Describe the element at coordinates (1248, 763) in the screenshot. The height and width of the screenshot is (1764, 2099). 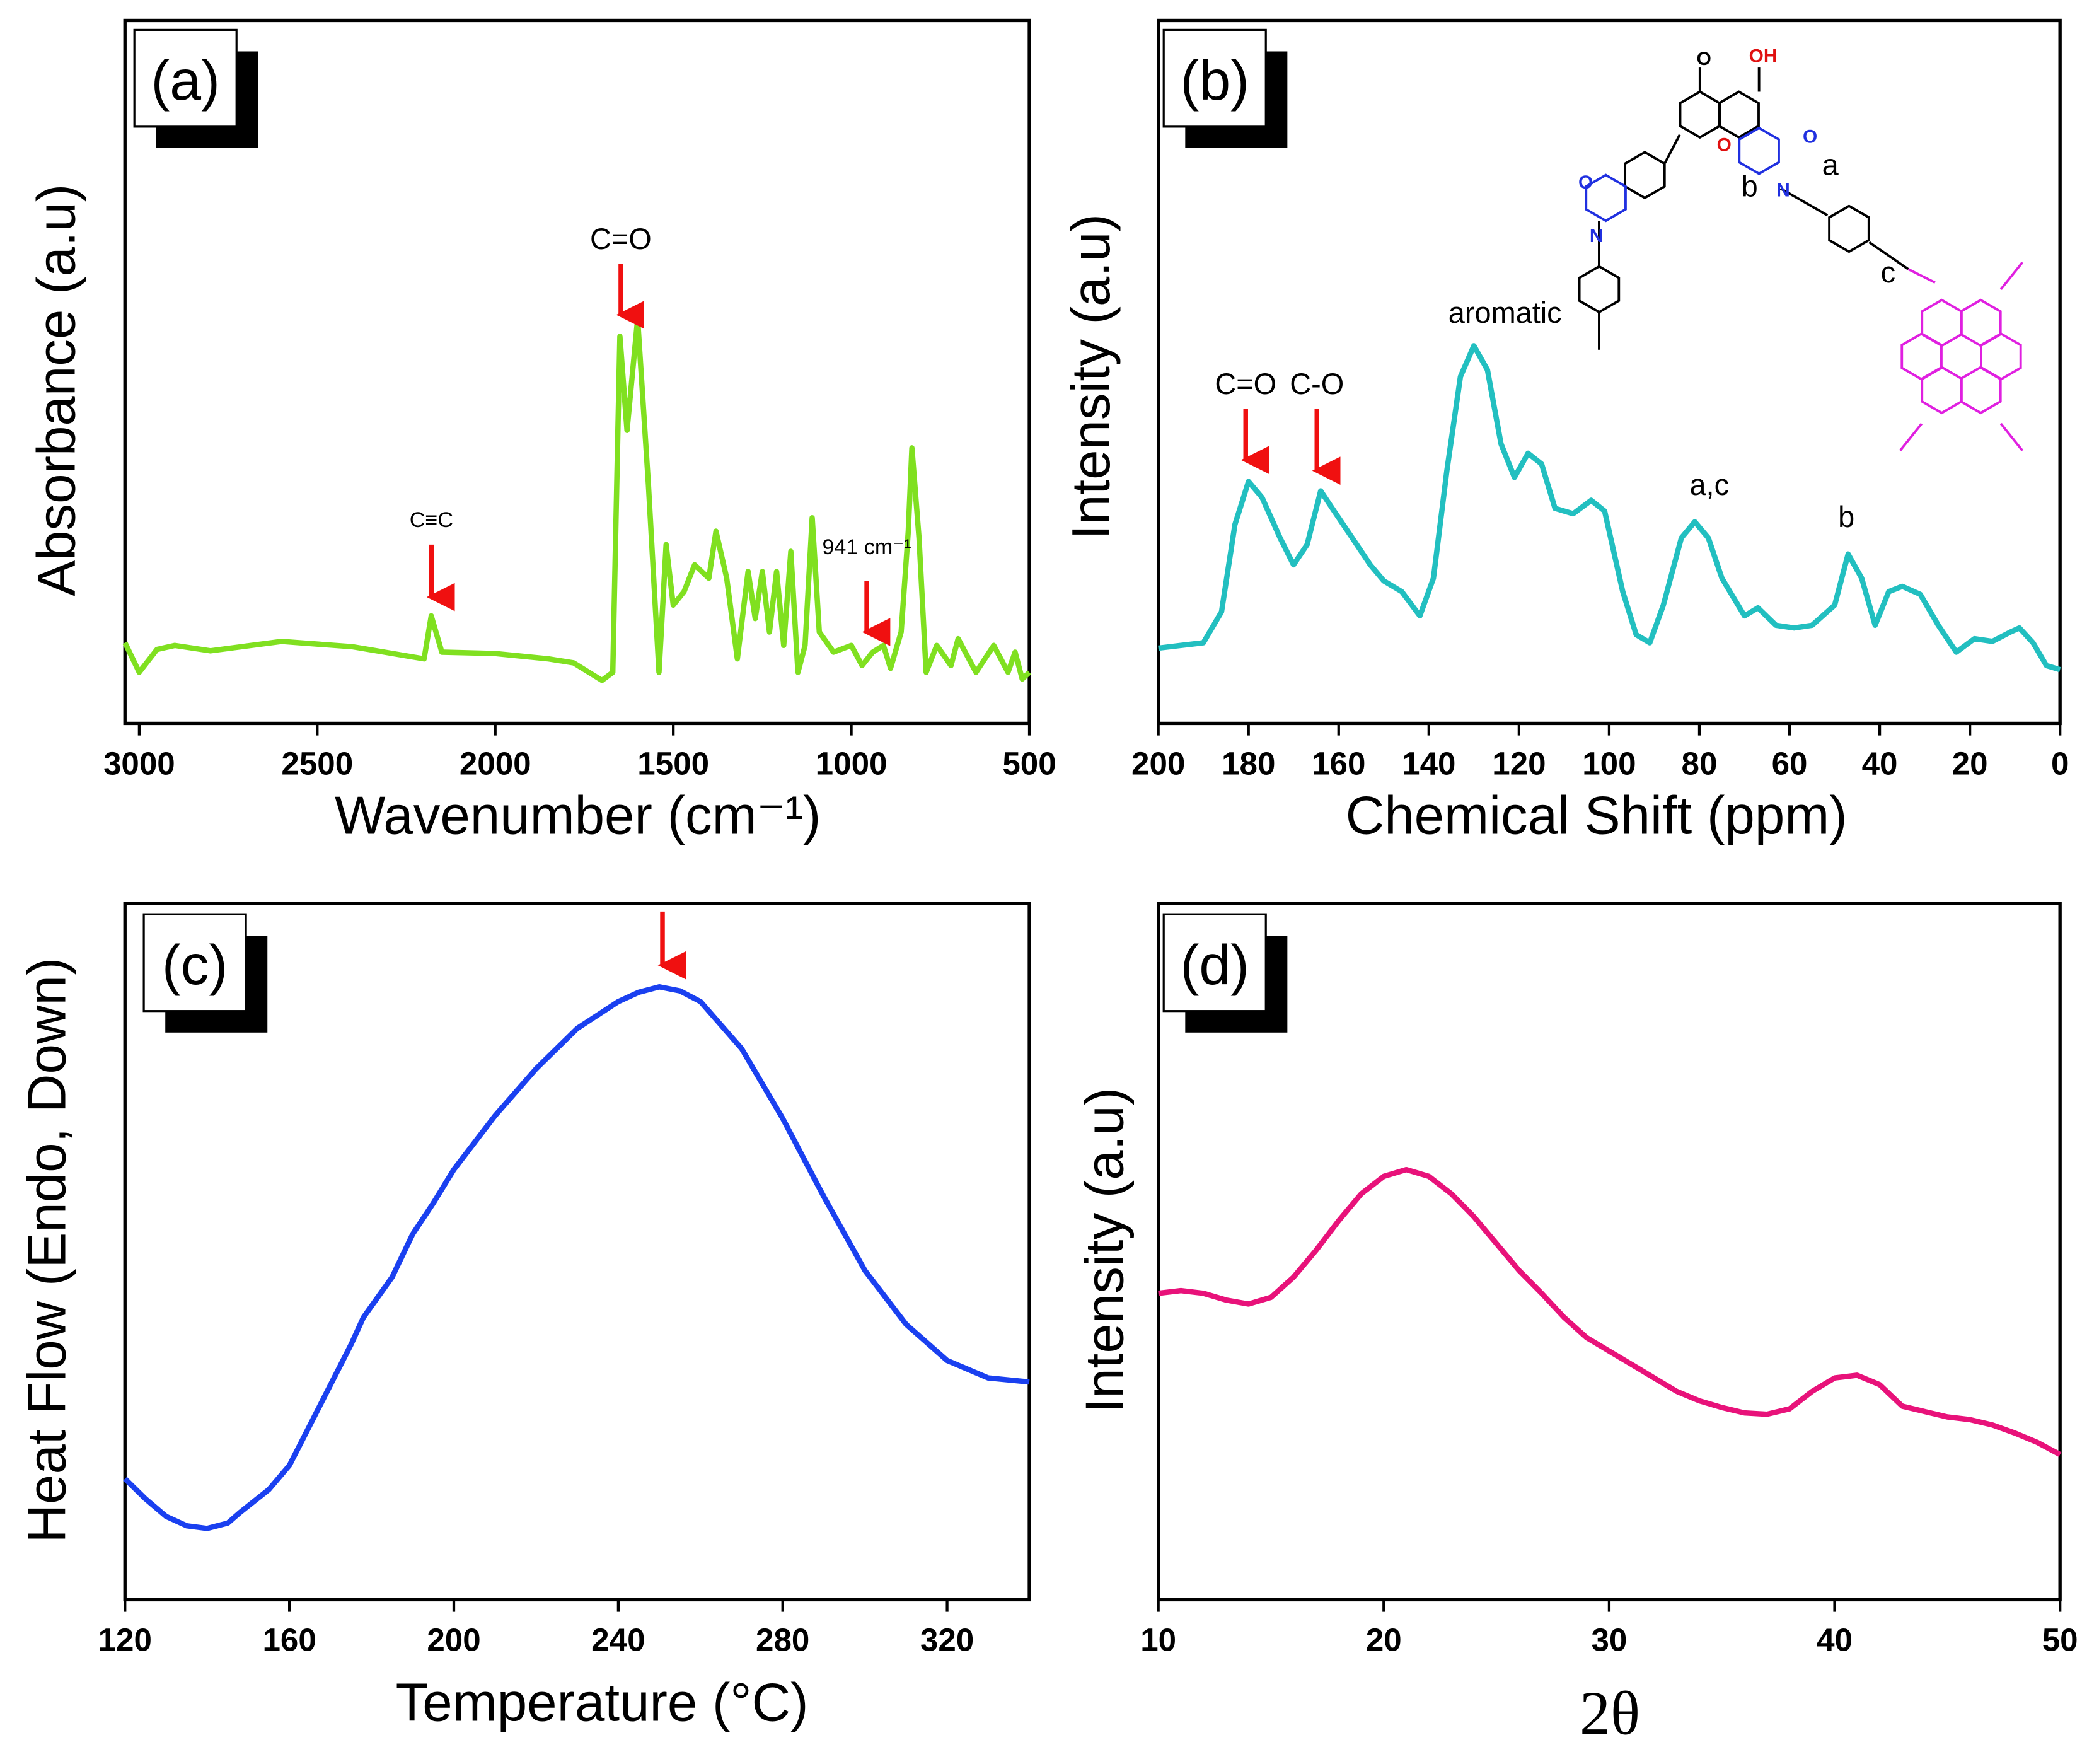
I see `x-tick-label: 180` at that location.